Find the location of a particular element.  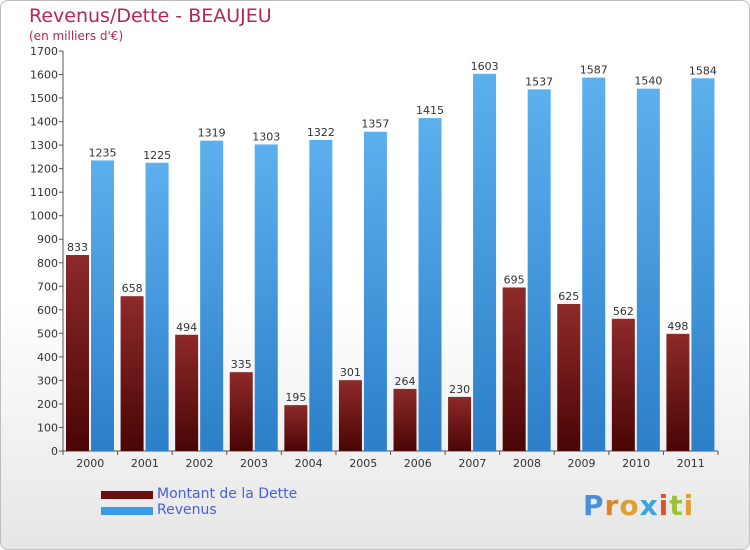

y-tick-label: 400 is located at coordinates (47, 357).